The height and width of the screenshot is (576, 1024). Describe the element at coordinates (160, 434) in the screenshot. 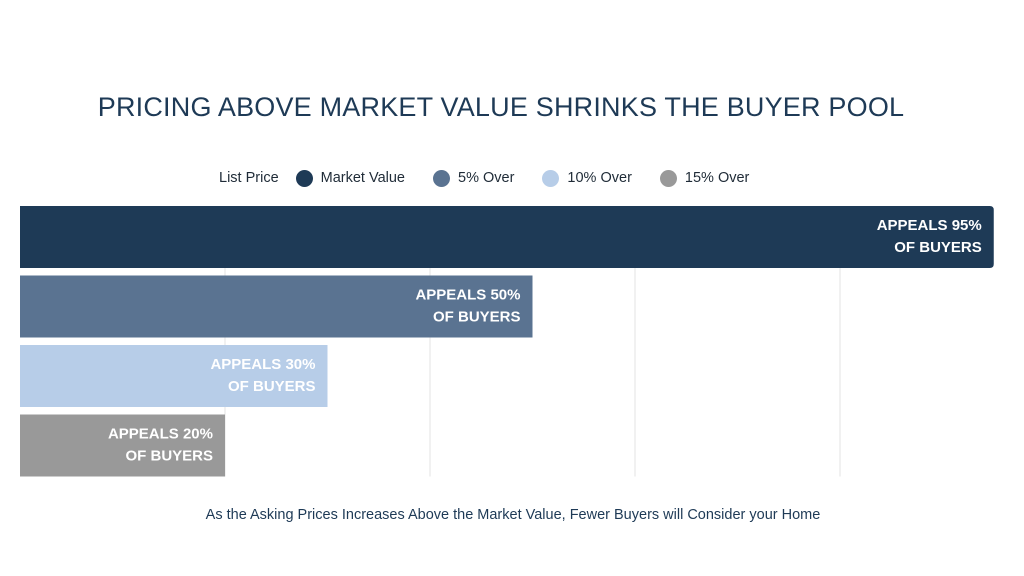

I see `bar-data-label: APPEALS 20%` at that location.